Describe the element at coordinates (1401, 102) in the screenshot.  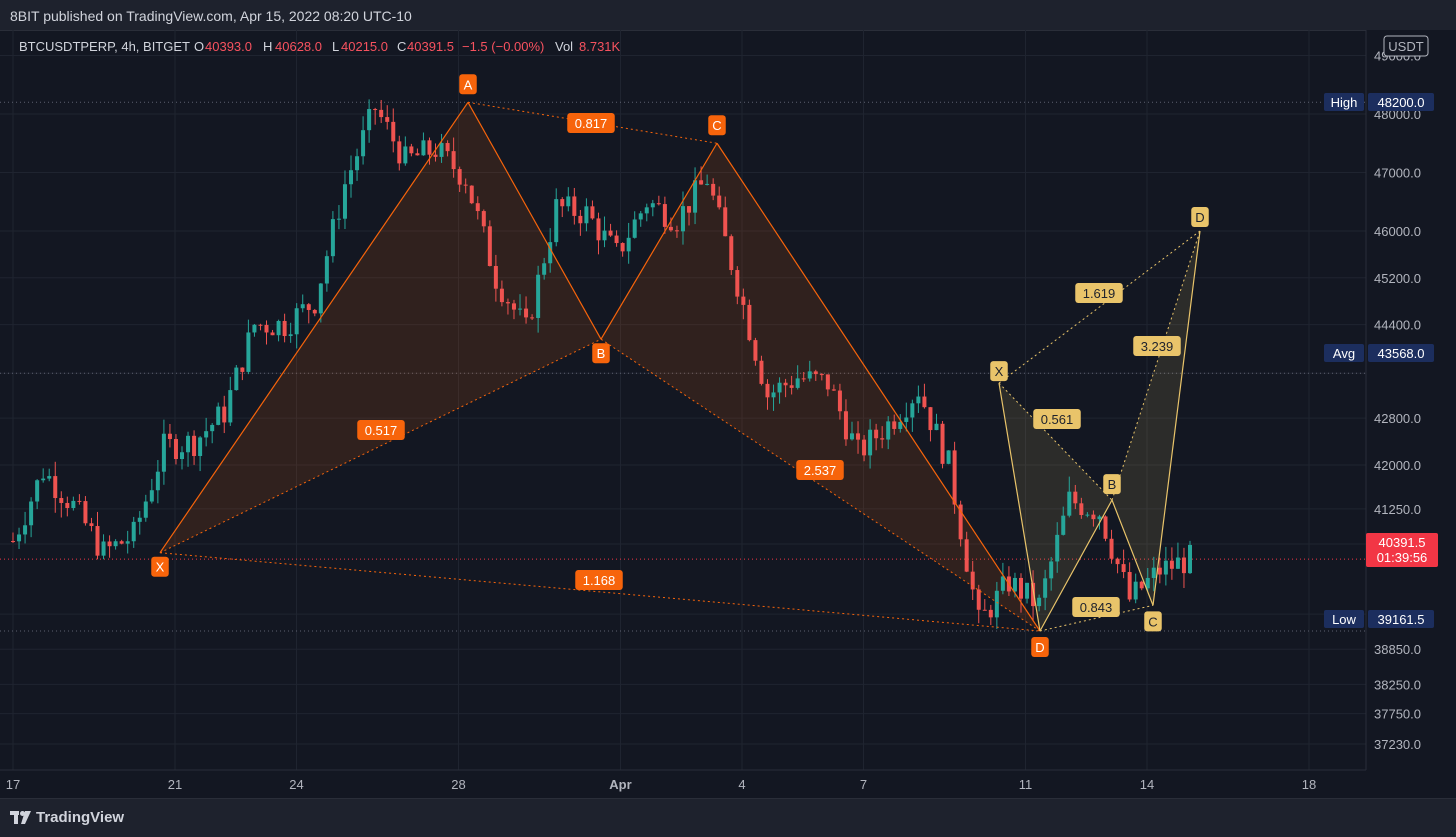
I see `high-price-badge` at that location.